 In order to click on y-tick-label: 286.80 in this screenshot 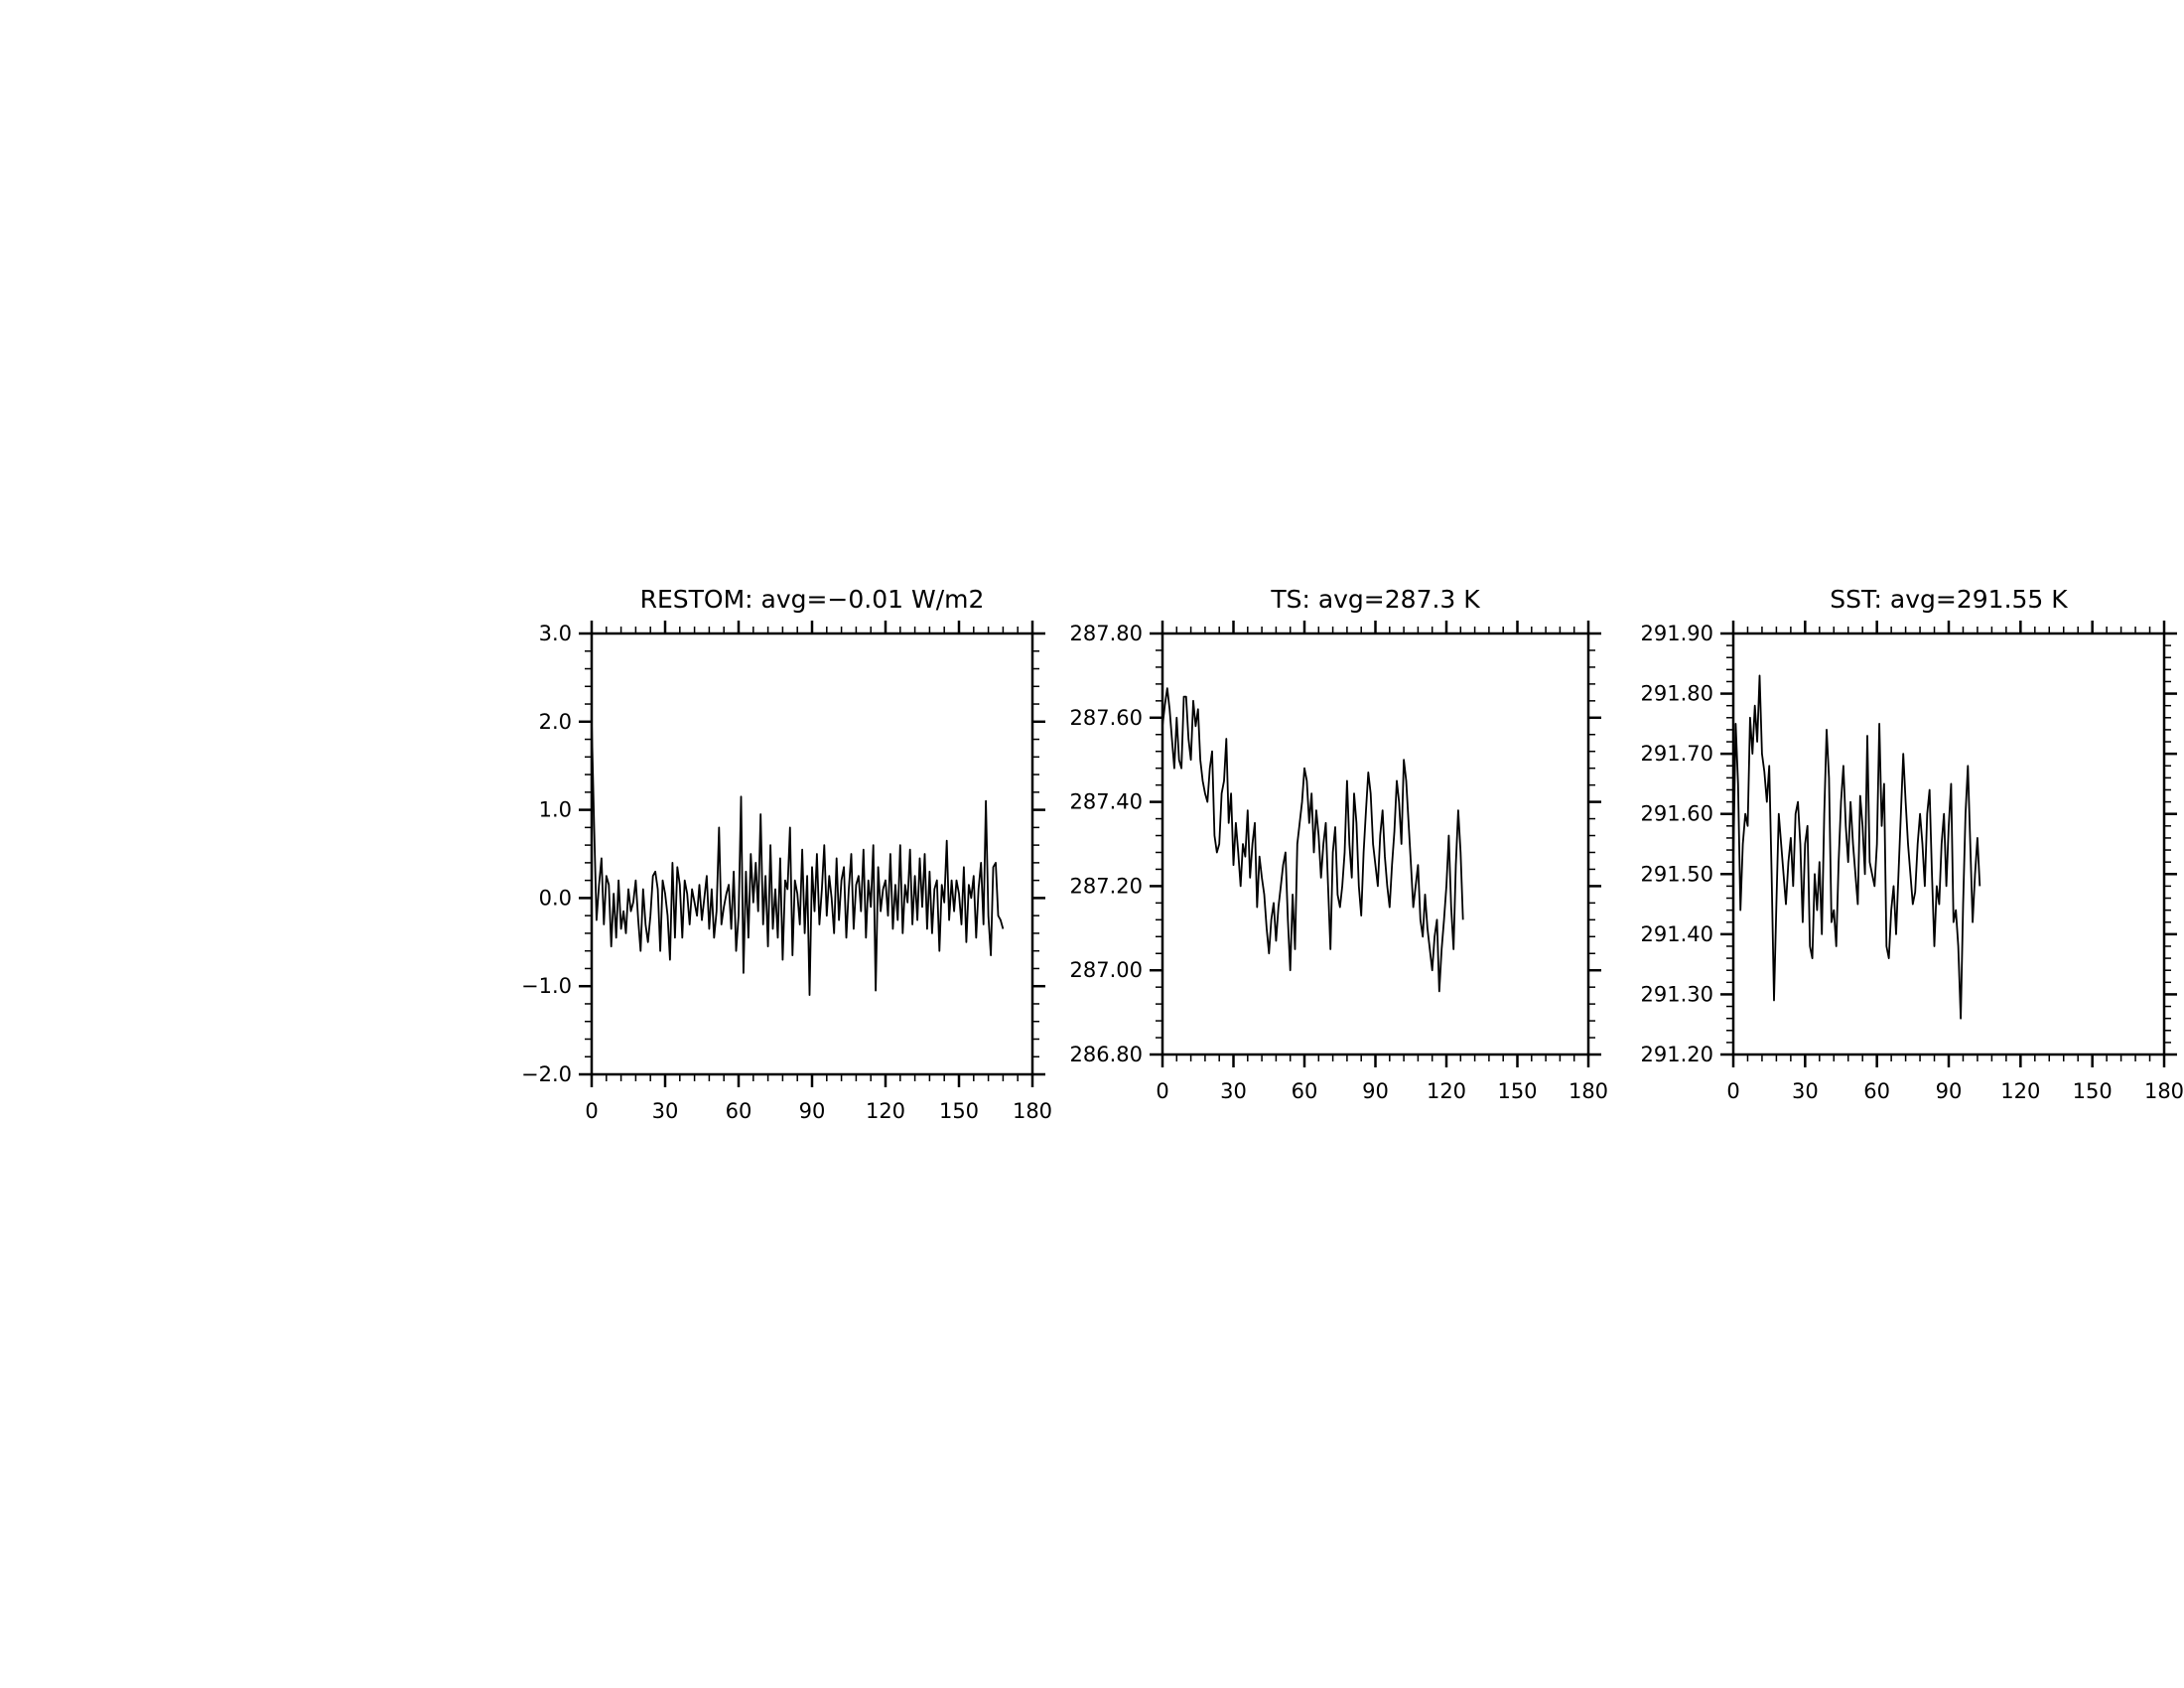, I will do `click(1106, 1054)`.